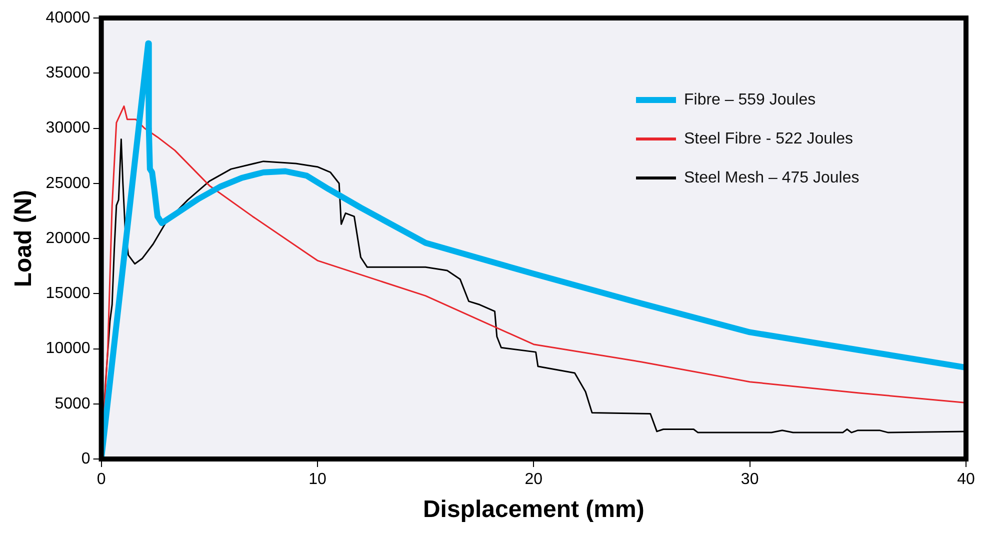  What do you see at coordinates (768, 139) in the screenshot?
I see `legend-label: Steel Fibre - 522 Joules` at bounding box center [768, 139].